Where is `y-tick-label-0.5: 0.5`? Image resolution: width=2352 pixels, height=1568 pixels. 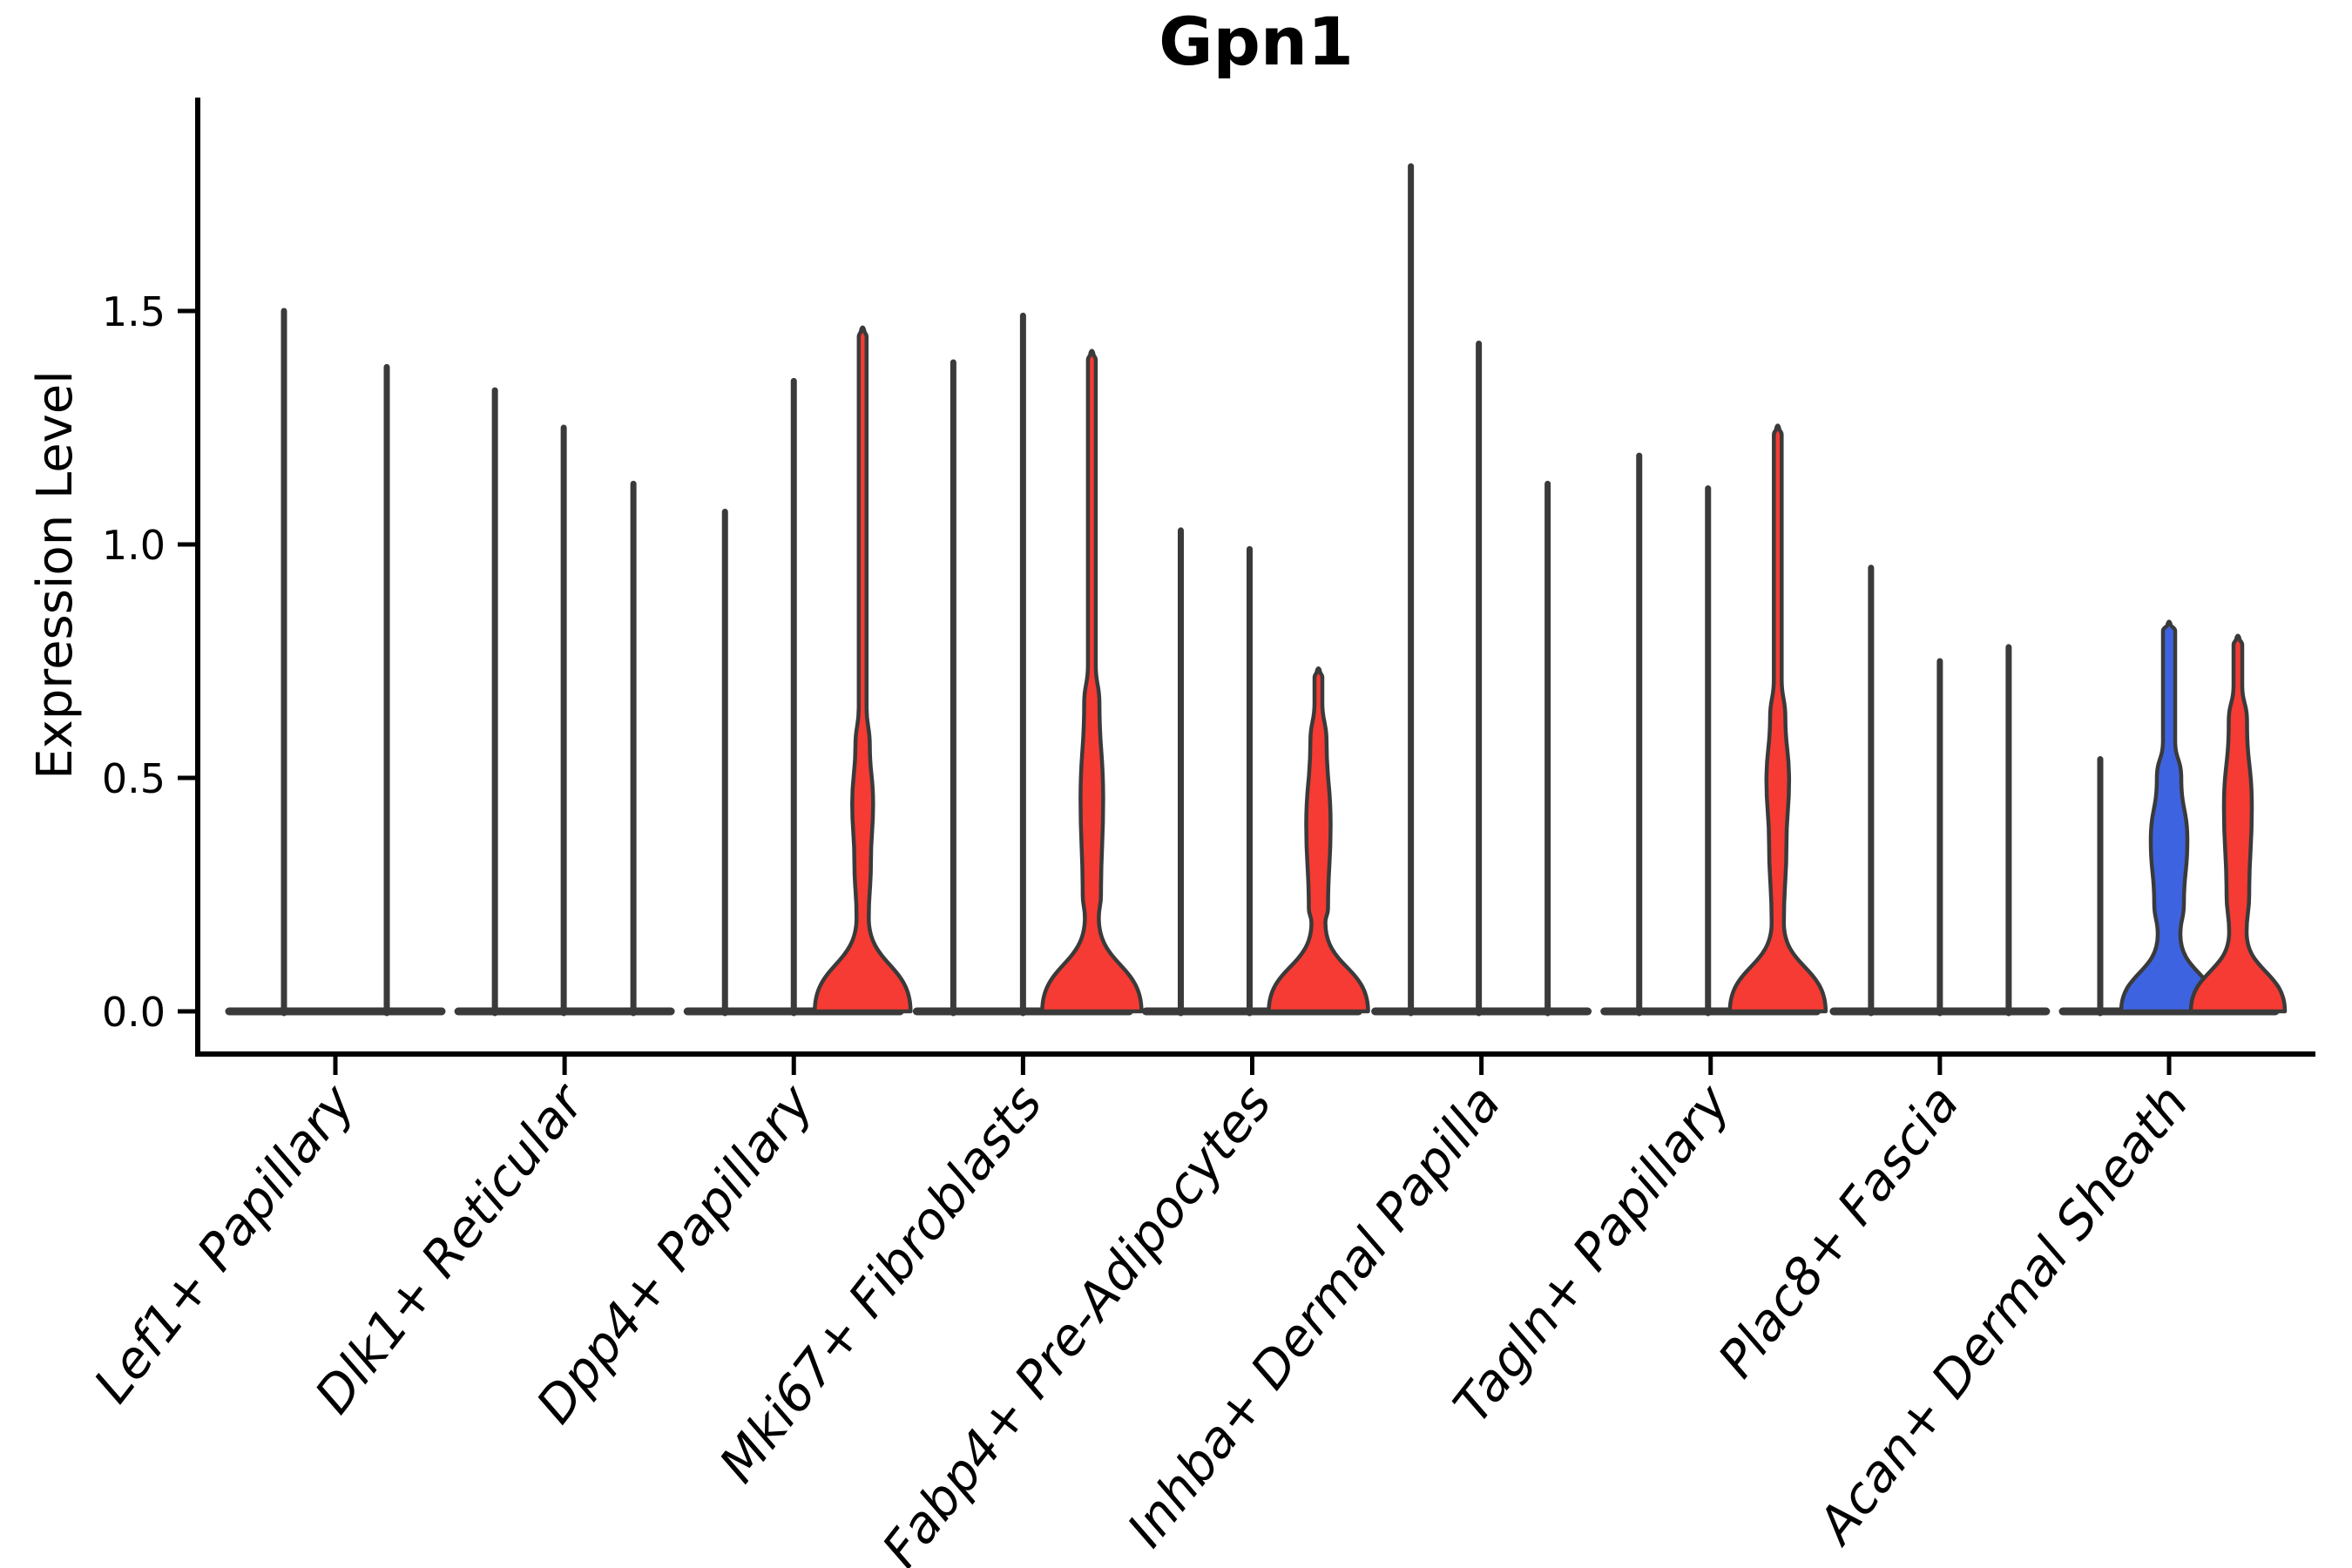
y-tick-label-0.5: 0.5 is located at coordinates (134, 778).